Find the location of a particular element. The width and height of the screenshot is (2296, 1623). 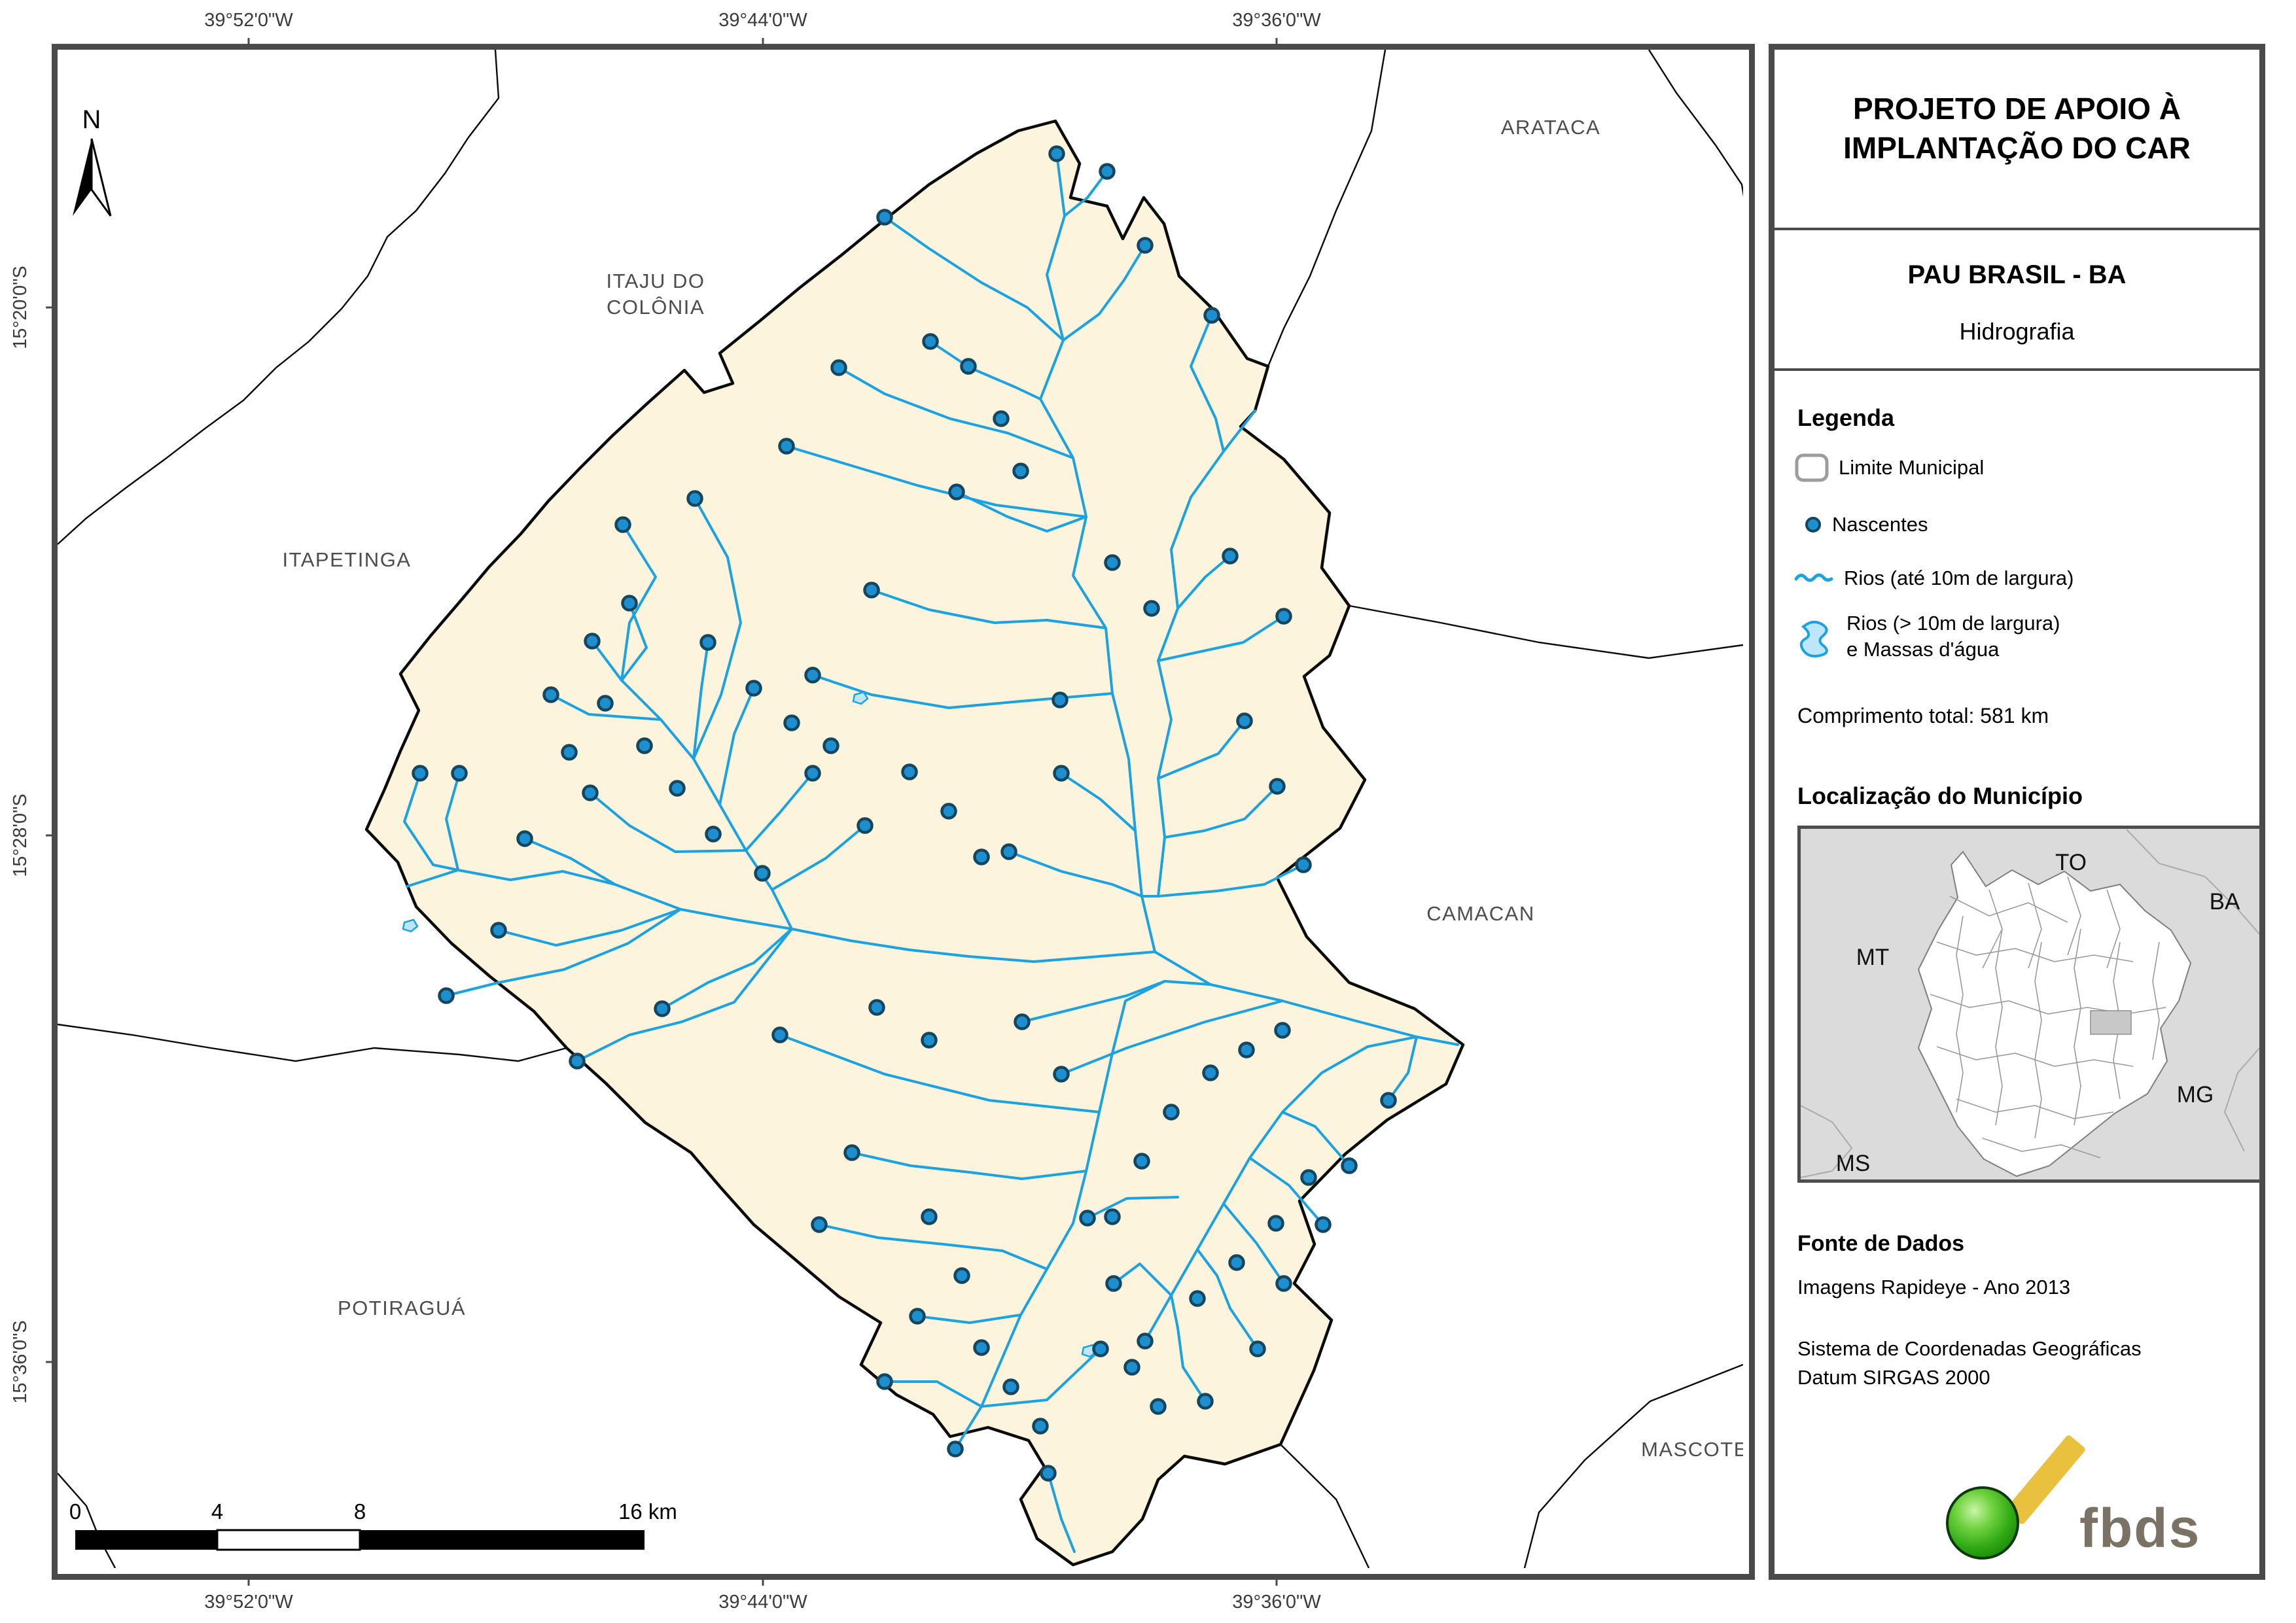

state-boundary-line is located at coordinates (2192, 882).